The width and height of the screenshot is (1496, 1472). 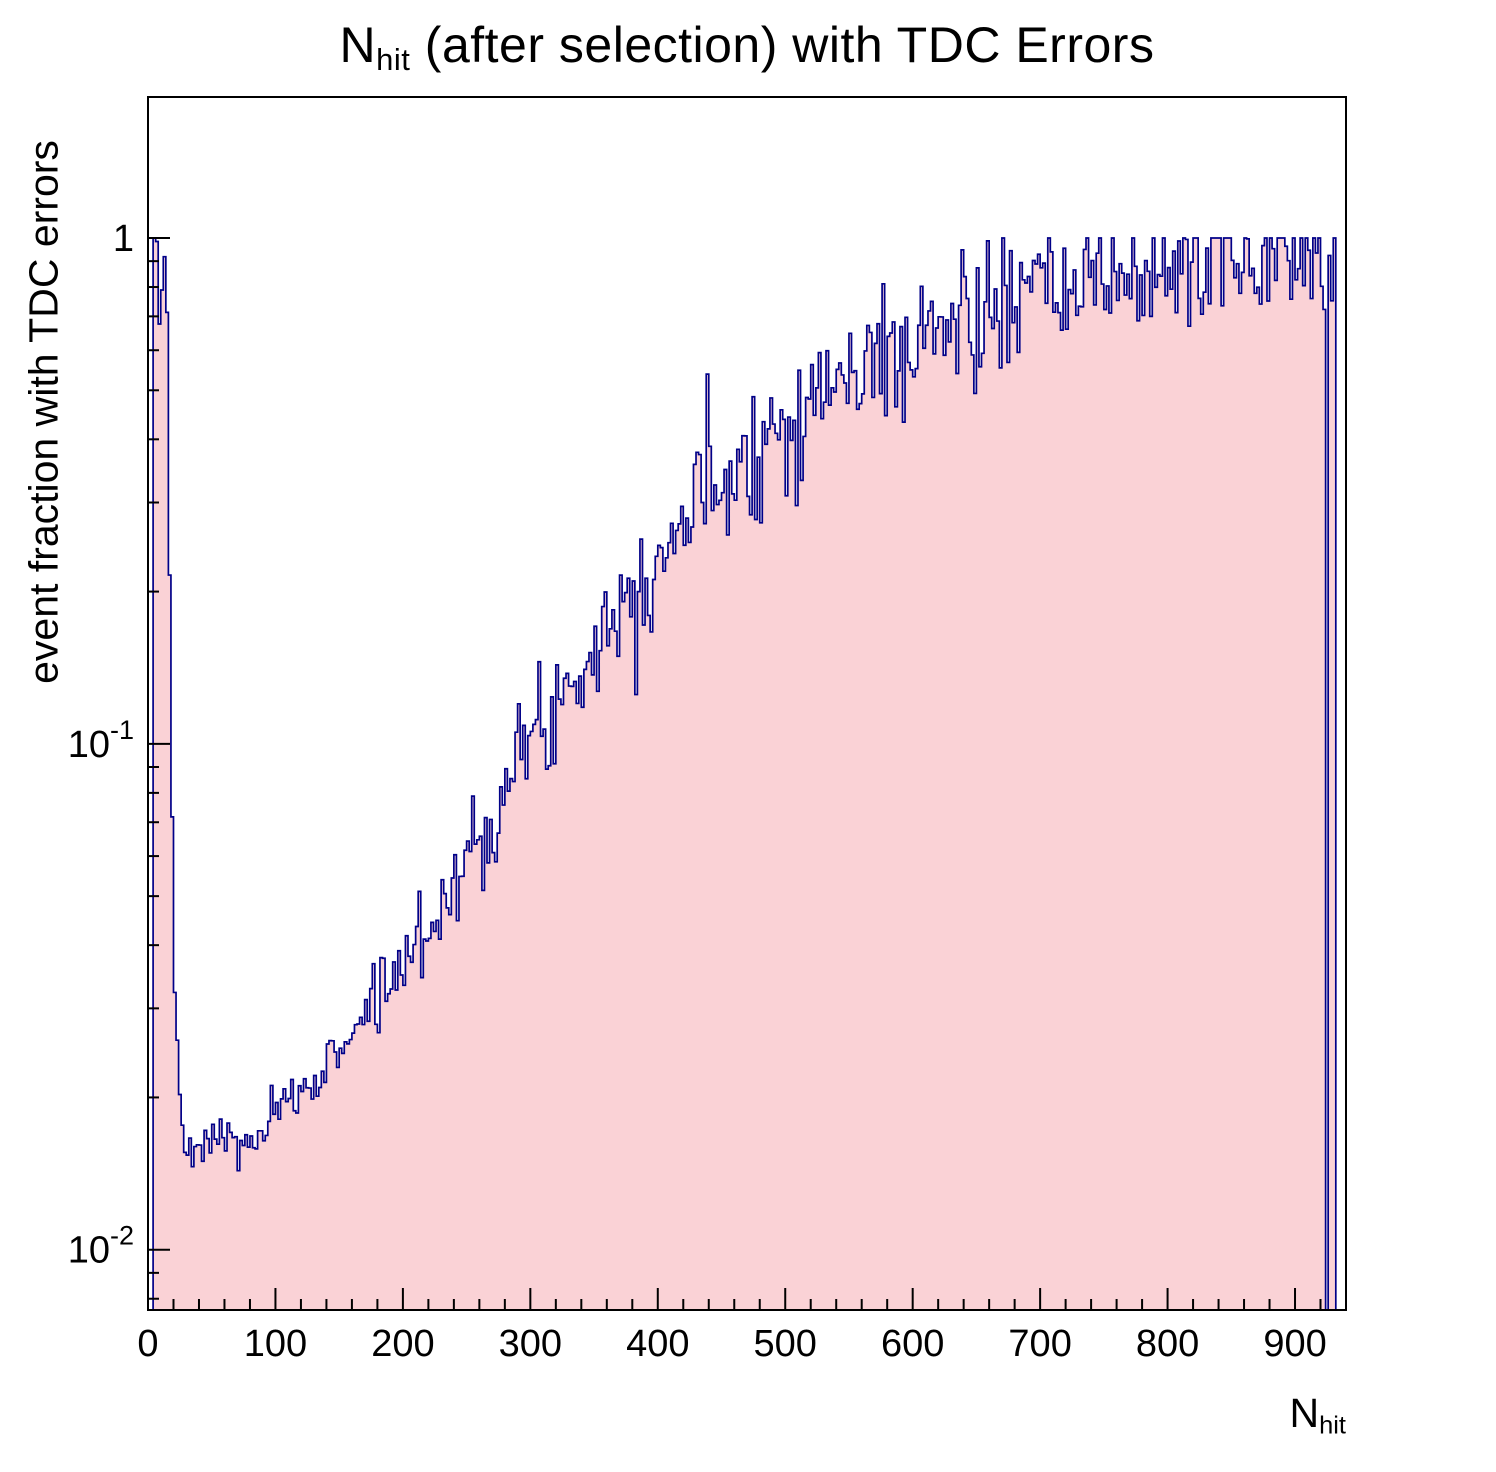 I want to click on x-tick-label: 700, so click(x=1039, y=1344).